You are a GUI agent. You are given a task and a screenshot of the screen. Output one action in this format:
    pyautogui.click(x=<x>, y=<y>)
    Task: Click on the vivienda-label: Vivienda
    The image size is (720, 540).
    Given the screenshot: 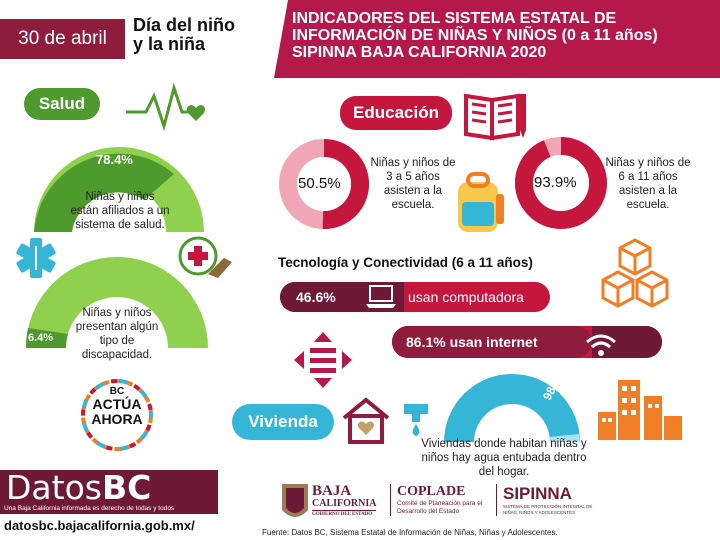 What is the action you would take?
    pyautogui.click(x=283, y=422)
    